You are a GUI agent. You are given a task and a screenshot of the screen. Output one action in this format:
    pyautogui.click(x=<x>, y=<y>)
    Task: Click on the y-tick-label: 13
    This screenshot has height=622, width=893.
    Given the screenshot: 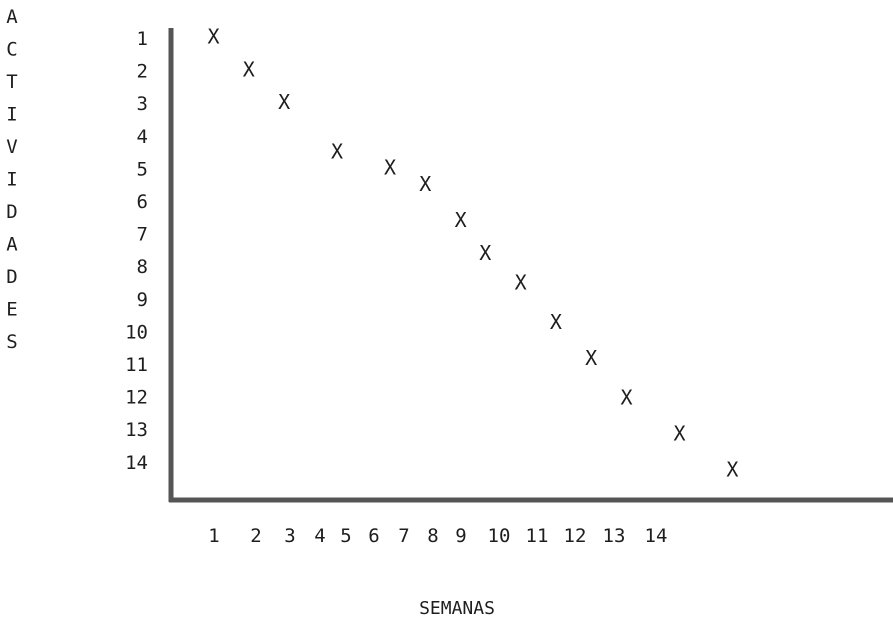 What is the action you would take?
    pyautogui.click(x=136, y=430)
    